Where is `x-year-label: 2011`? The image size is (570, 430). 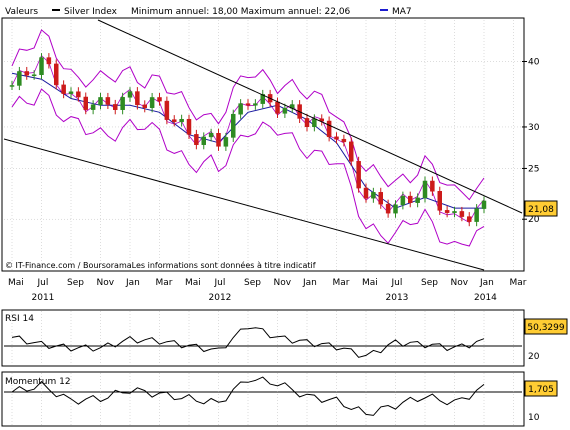
x-year-label: 2011 is located at coordinates (43, 298).